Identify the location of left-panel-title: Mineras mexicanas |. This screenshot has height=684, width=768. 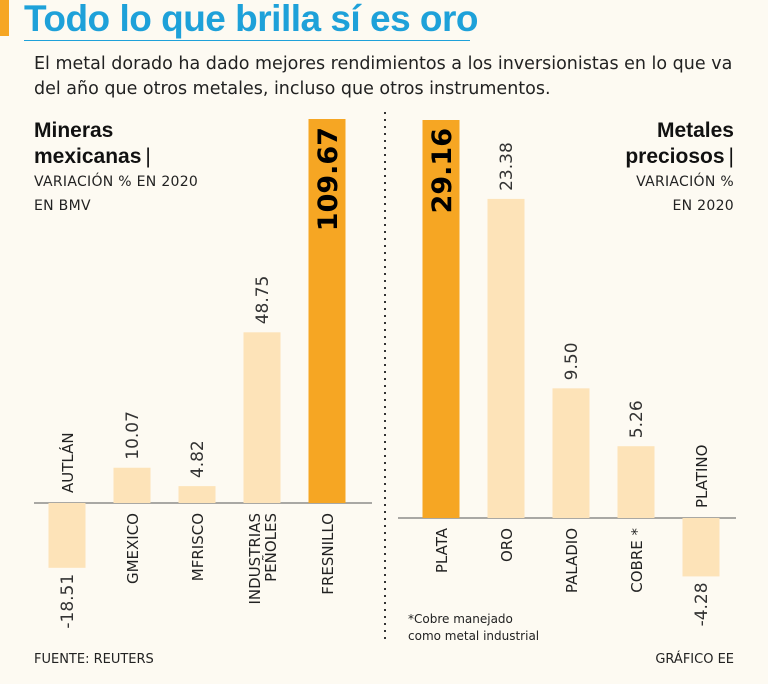
(92, 144).